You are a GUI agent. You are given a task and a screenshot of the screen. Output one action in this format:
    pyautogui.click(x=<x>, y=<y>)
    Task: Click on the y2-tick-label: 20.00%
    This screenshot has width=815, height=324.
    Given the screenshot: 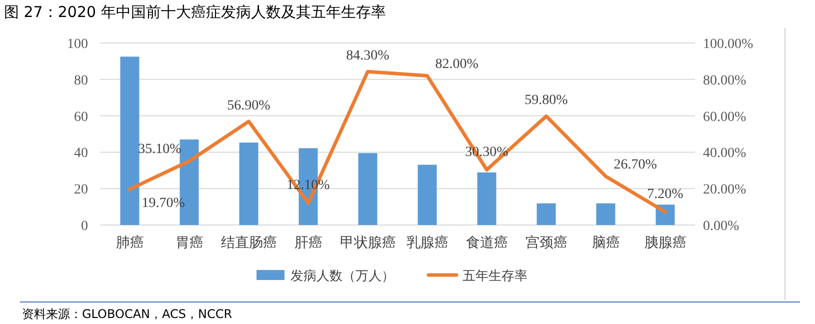 What is the action you would take?
    pyautogui.click(x=724, y=190)
    